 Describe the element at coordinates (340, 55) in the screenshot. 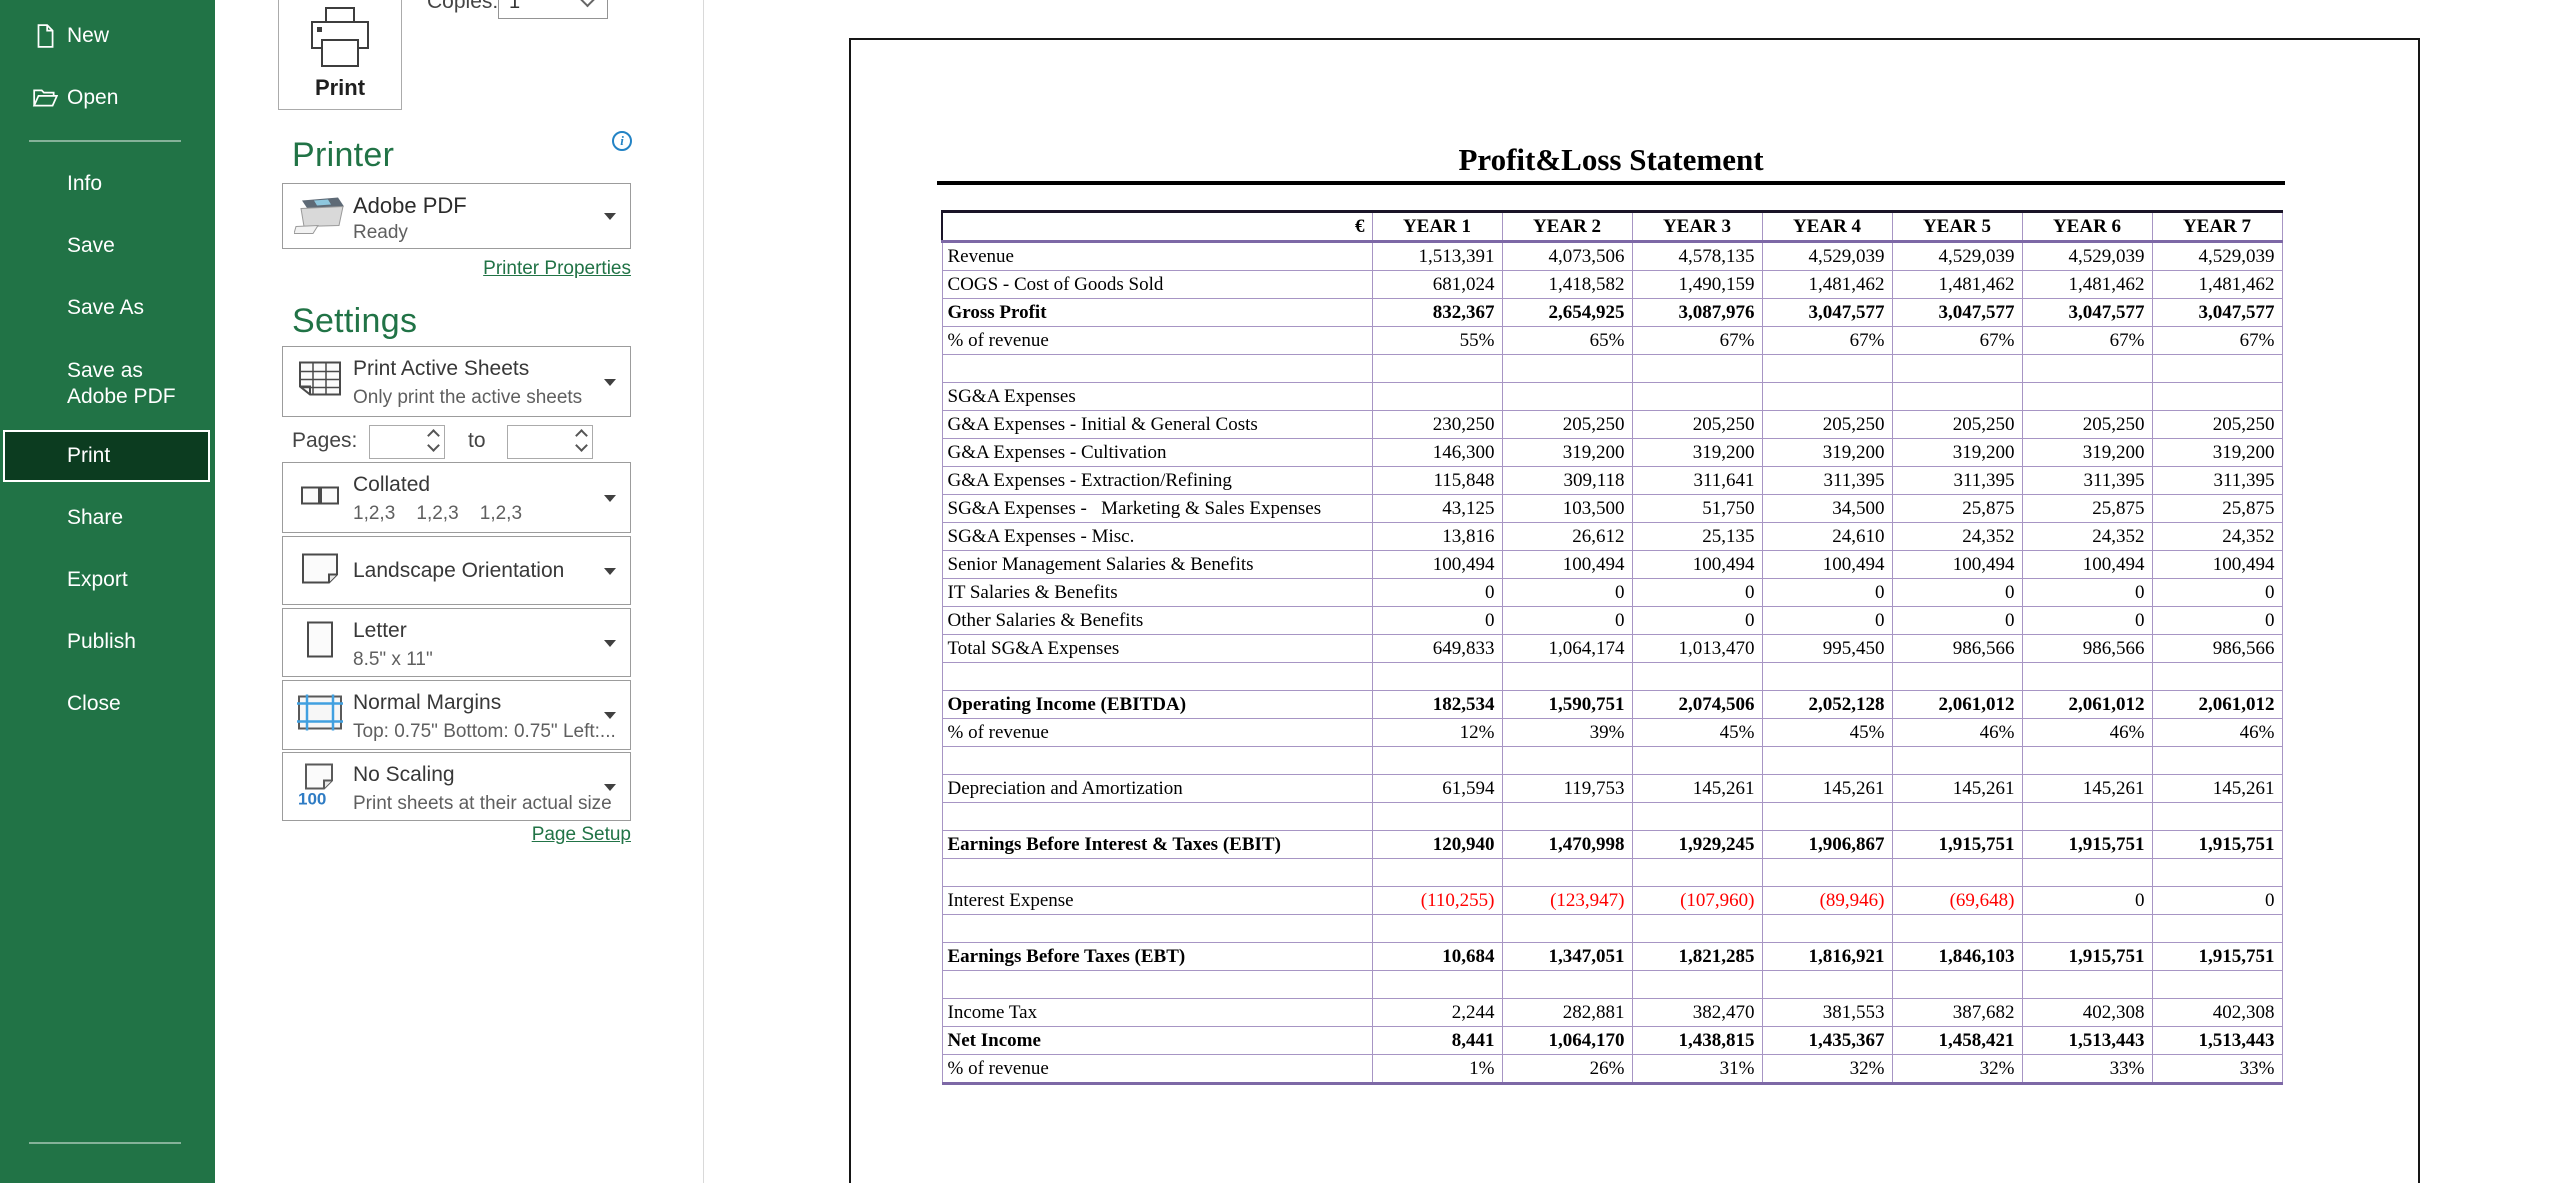

I see `print-button: Print` at that location.